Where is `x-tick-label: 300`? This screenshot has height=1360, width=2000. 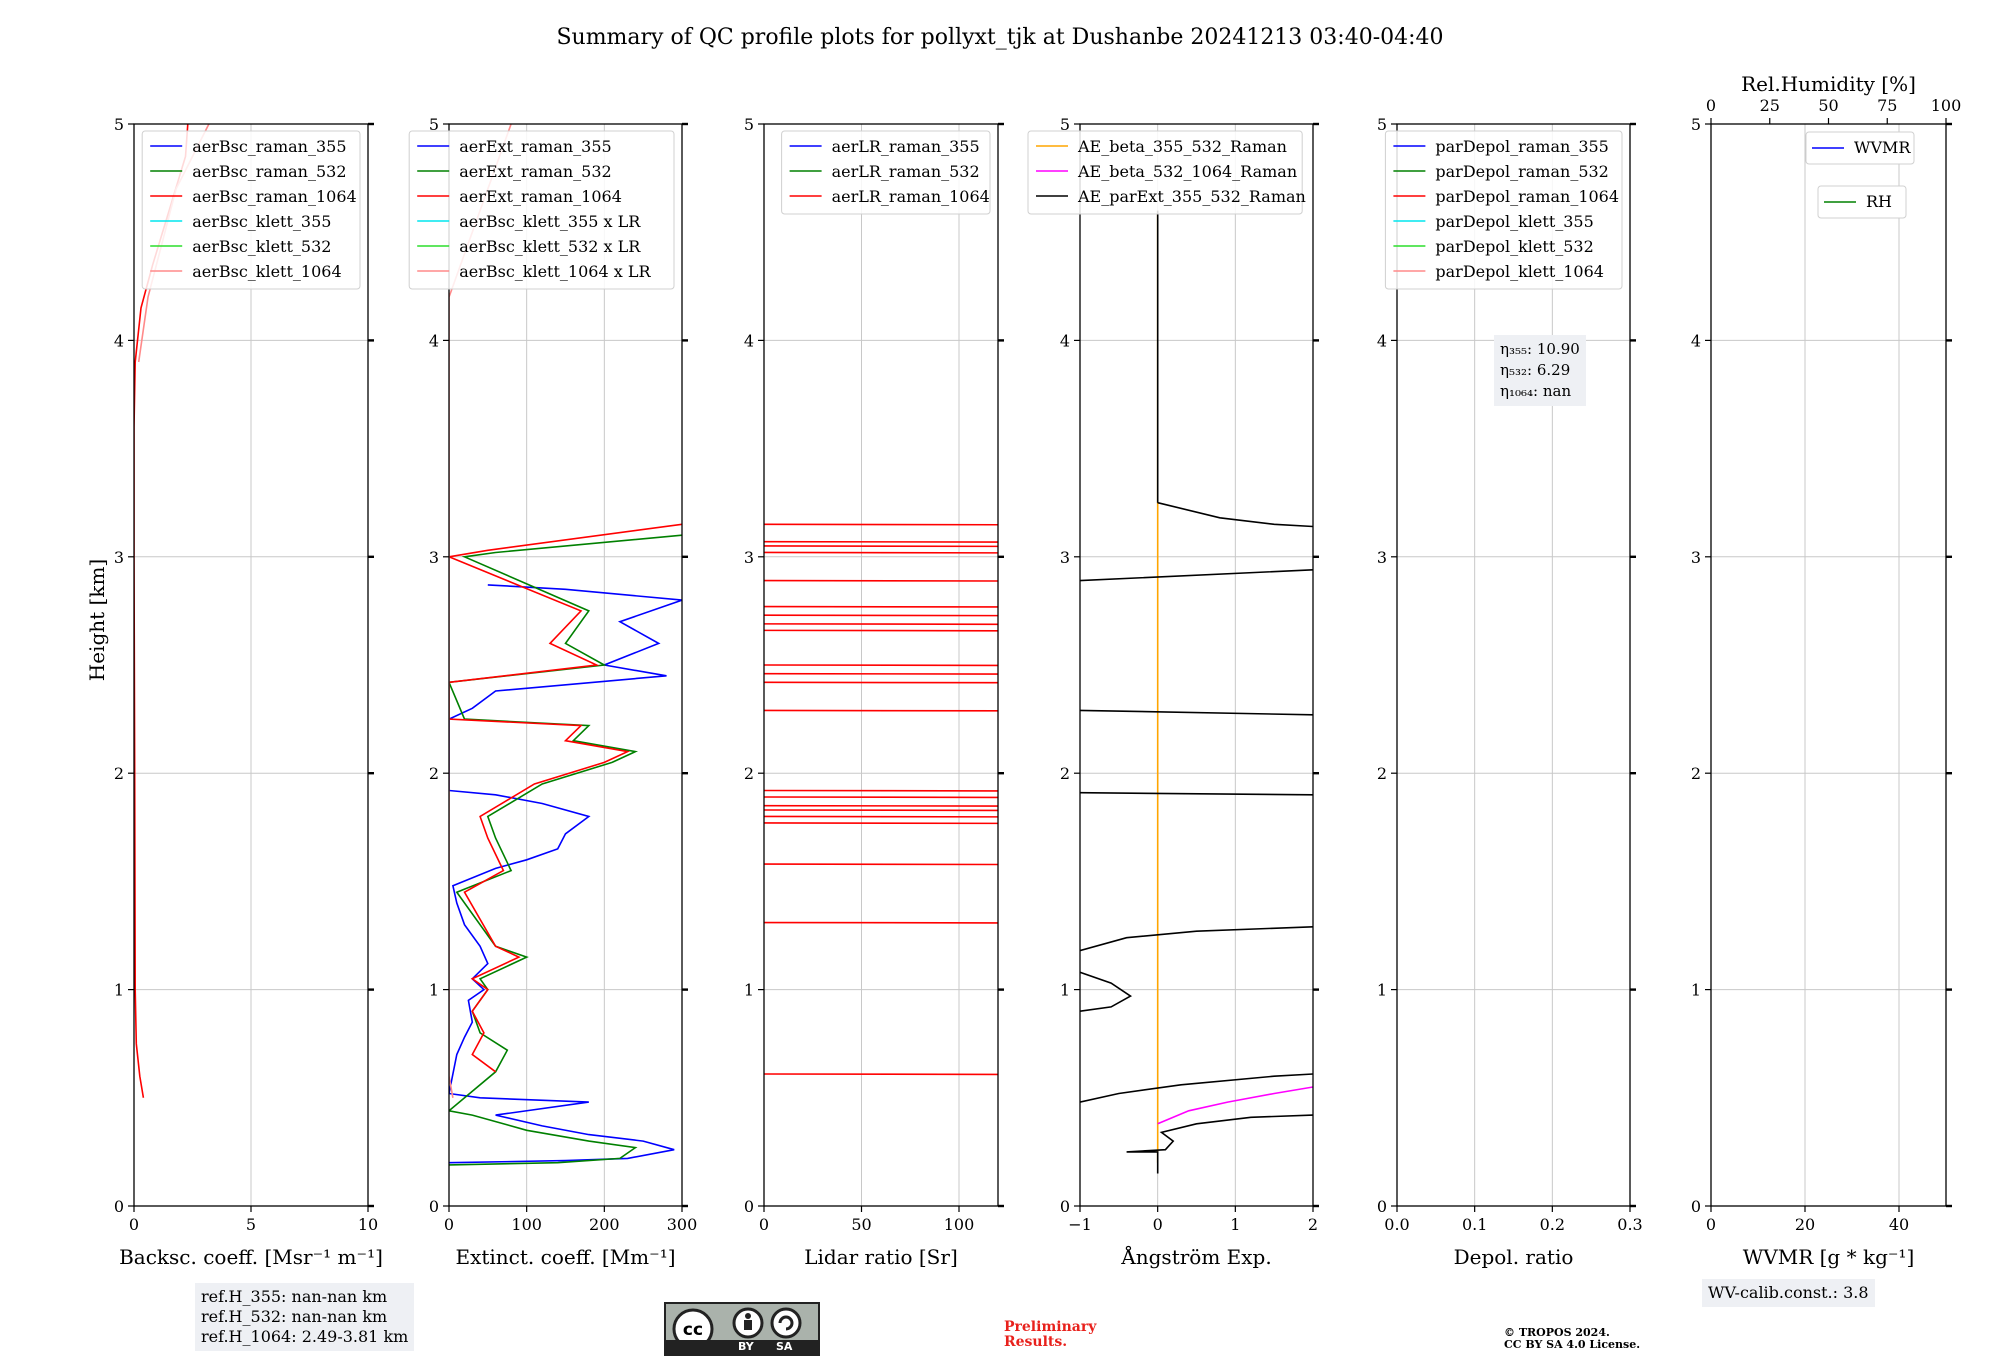
x-tick-label: 300 is located at coordinates (682, 1224).